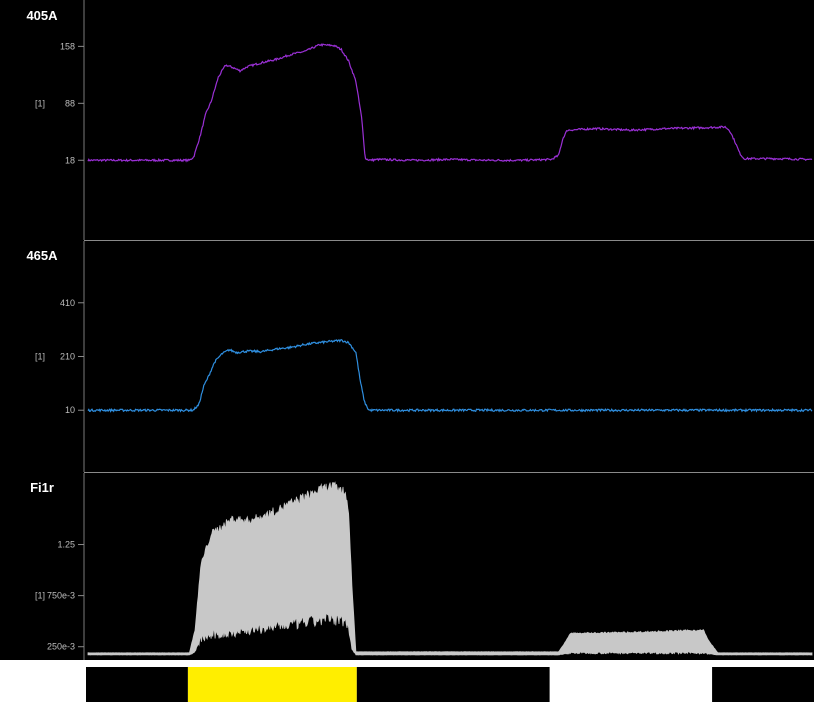  I want to click on y-tick-label: 750e-3, so click(61, 596).